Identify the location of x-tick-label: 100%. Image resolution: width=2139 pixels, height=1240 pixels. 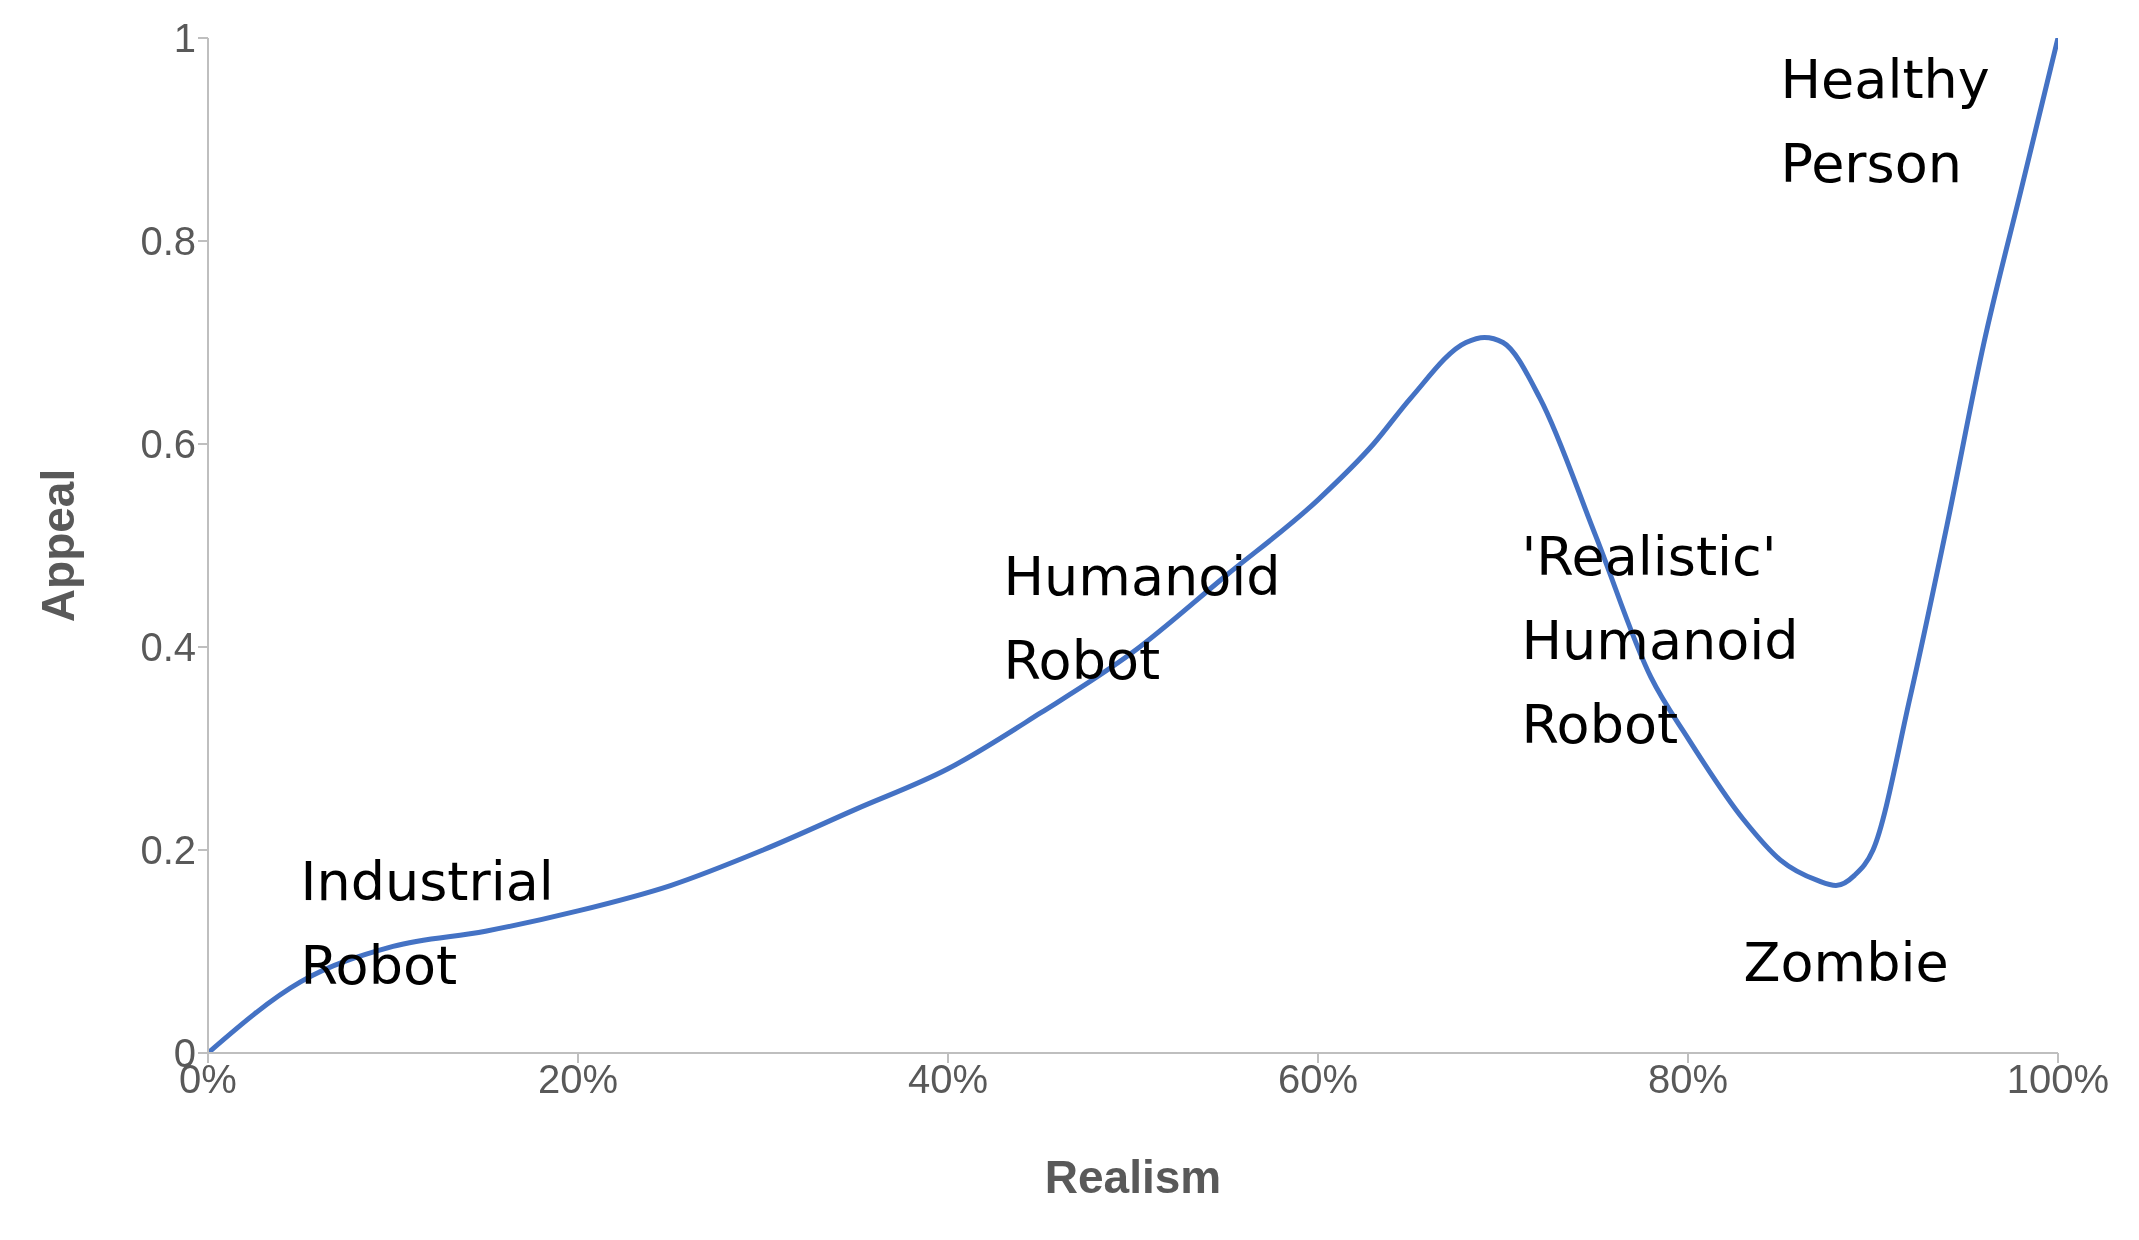
(2058, 1079).